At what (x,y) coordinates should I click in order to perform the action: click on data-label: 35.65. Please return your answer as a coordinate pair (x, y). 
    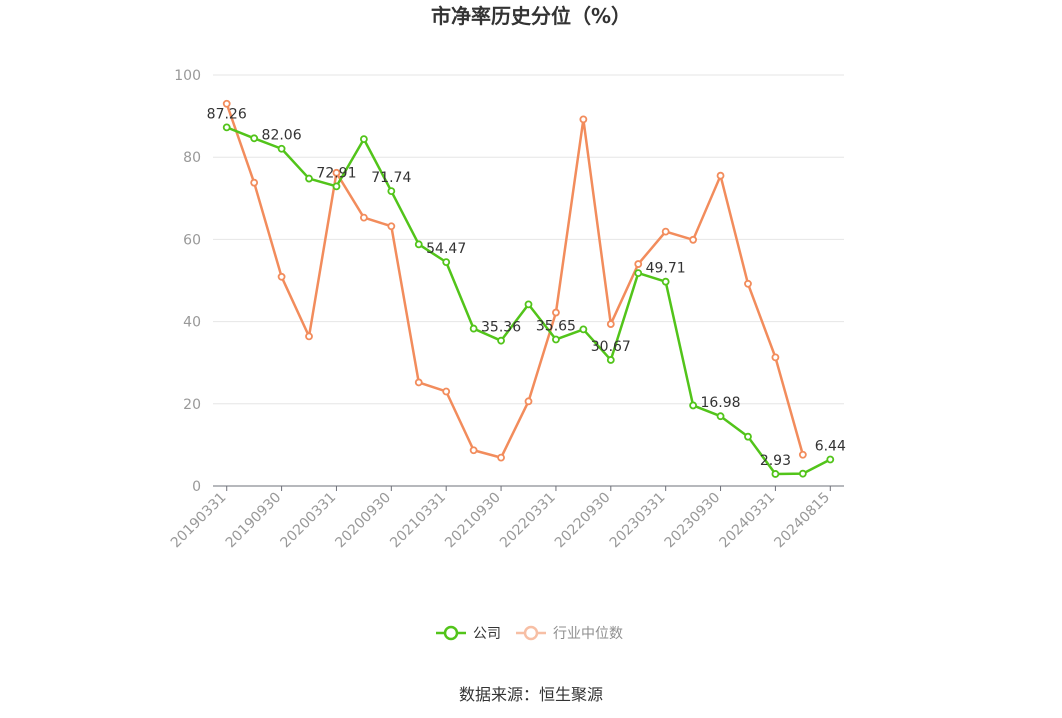
    Looking at the image, I should click on (556, 326).